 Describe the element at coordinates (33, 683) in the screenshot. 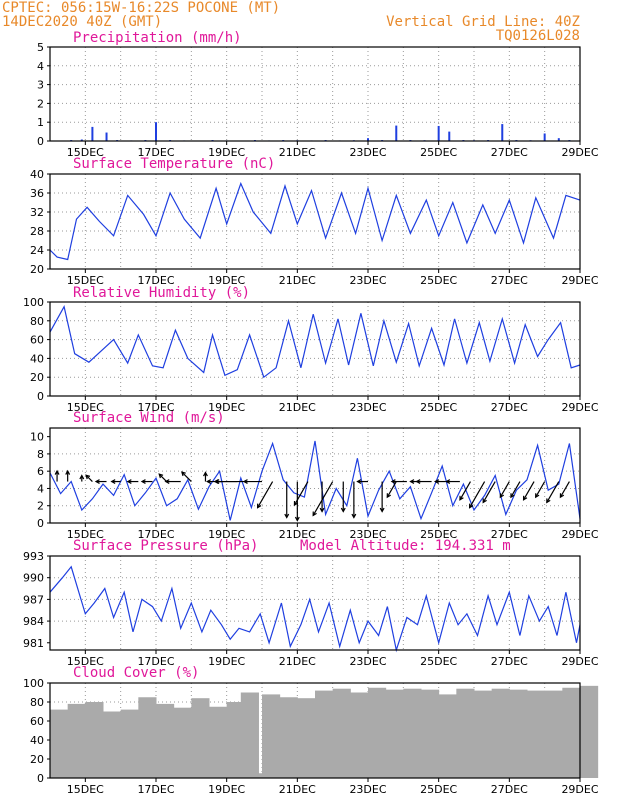

I see `y-tick-label: 100` at that location.